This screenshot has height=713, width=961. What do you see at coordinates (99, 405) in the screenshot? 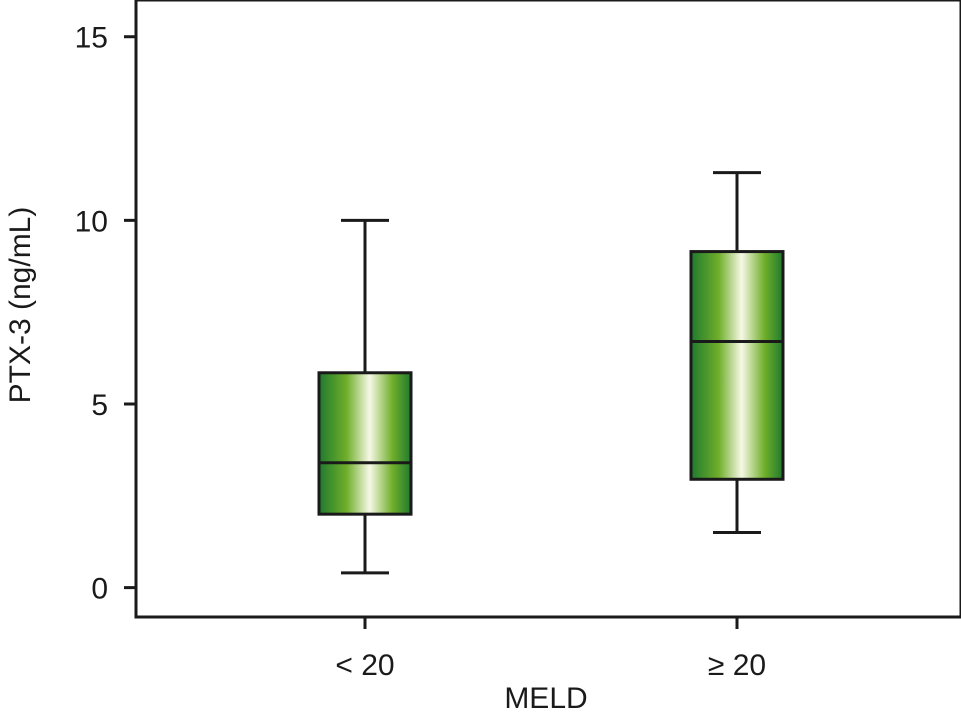
I see `y-tick-label: 5` at bounding box center [99, 405].